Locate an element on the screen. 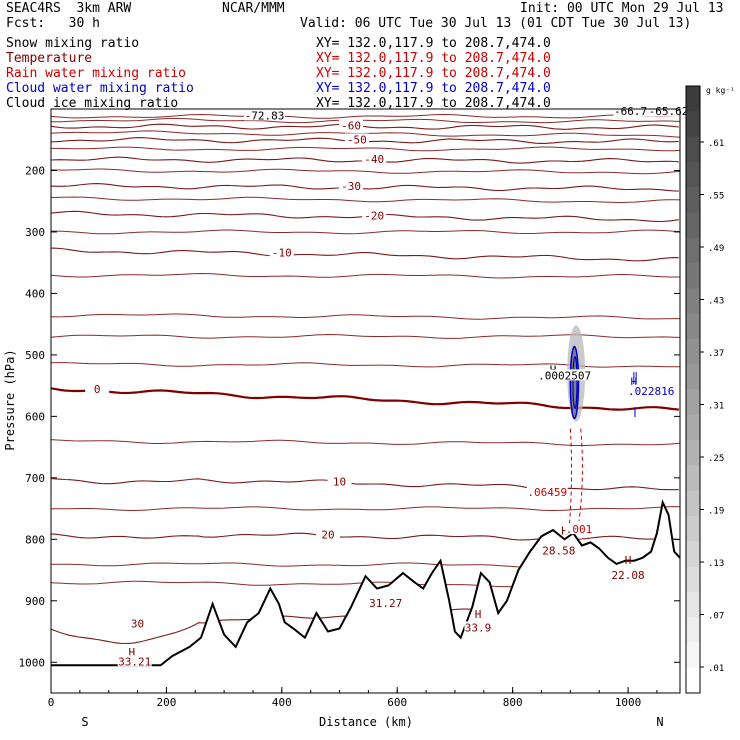 This screenshot has width=740, height=740. isotherm-label: -20 is located at coordinates (374, 215).